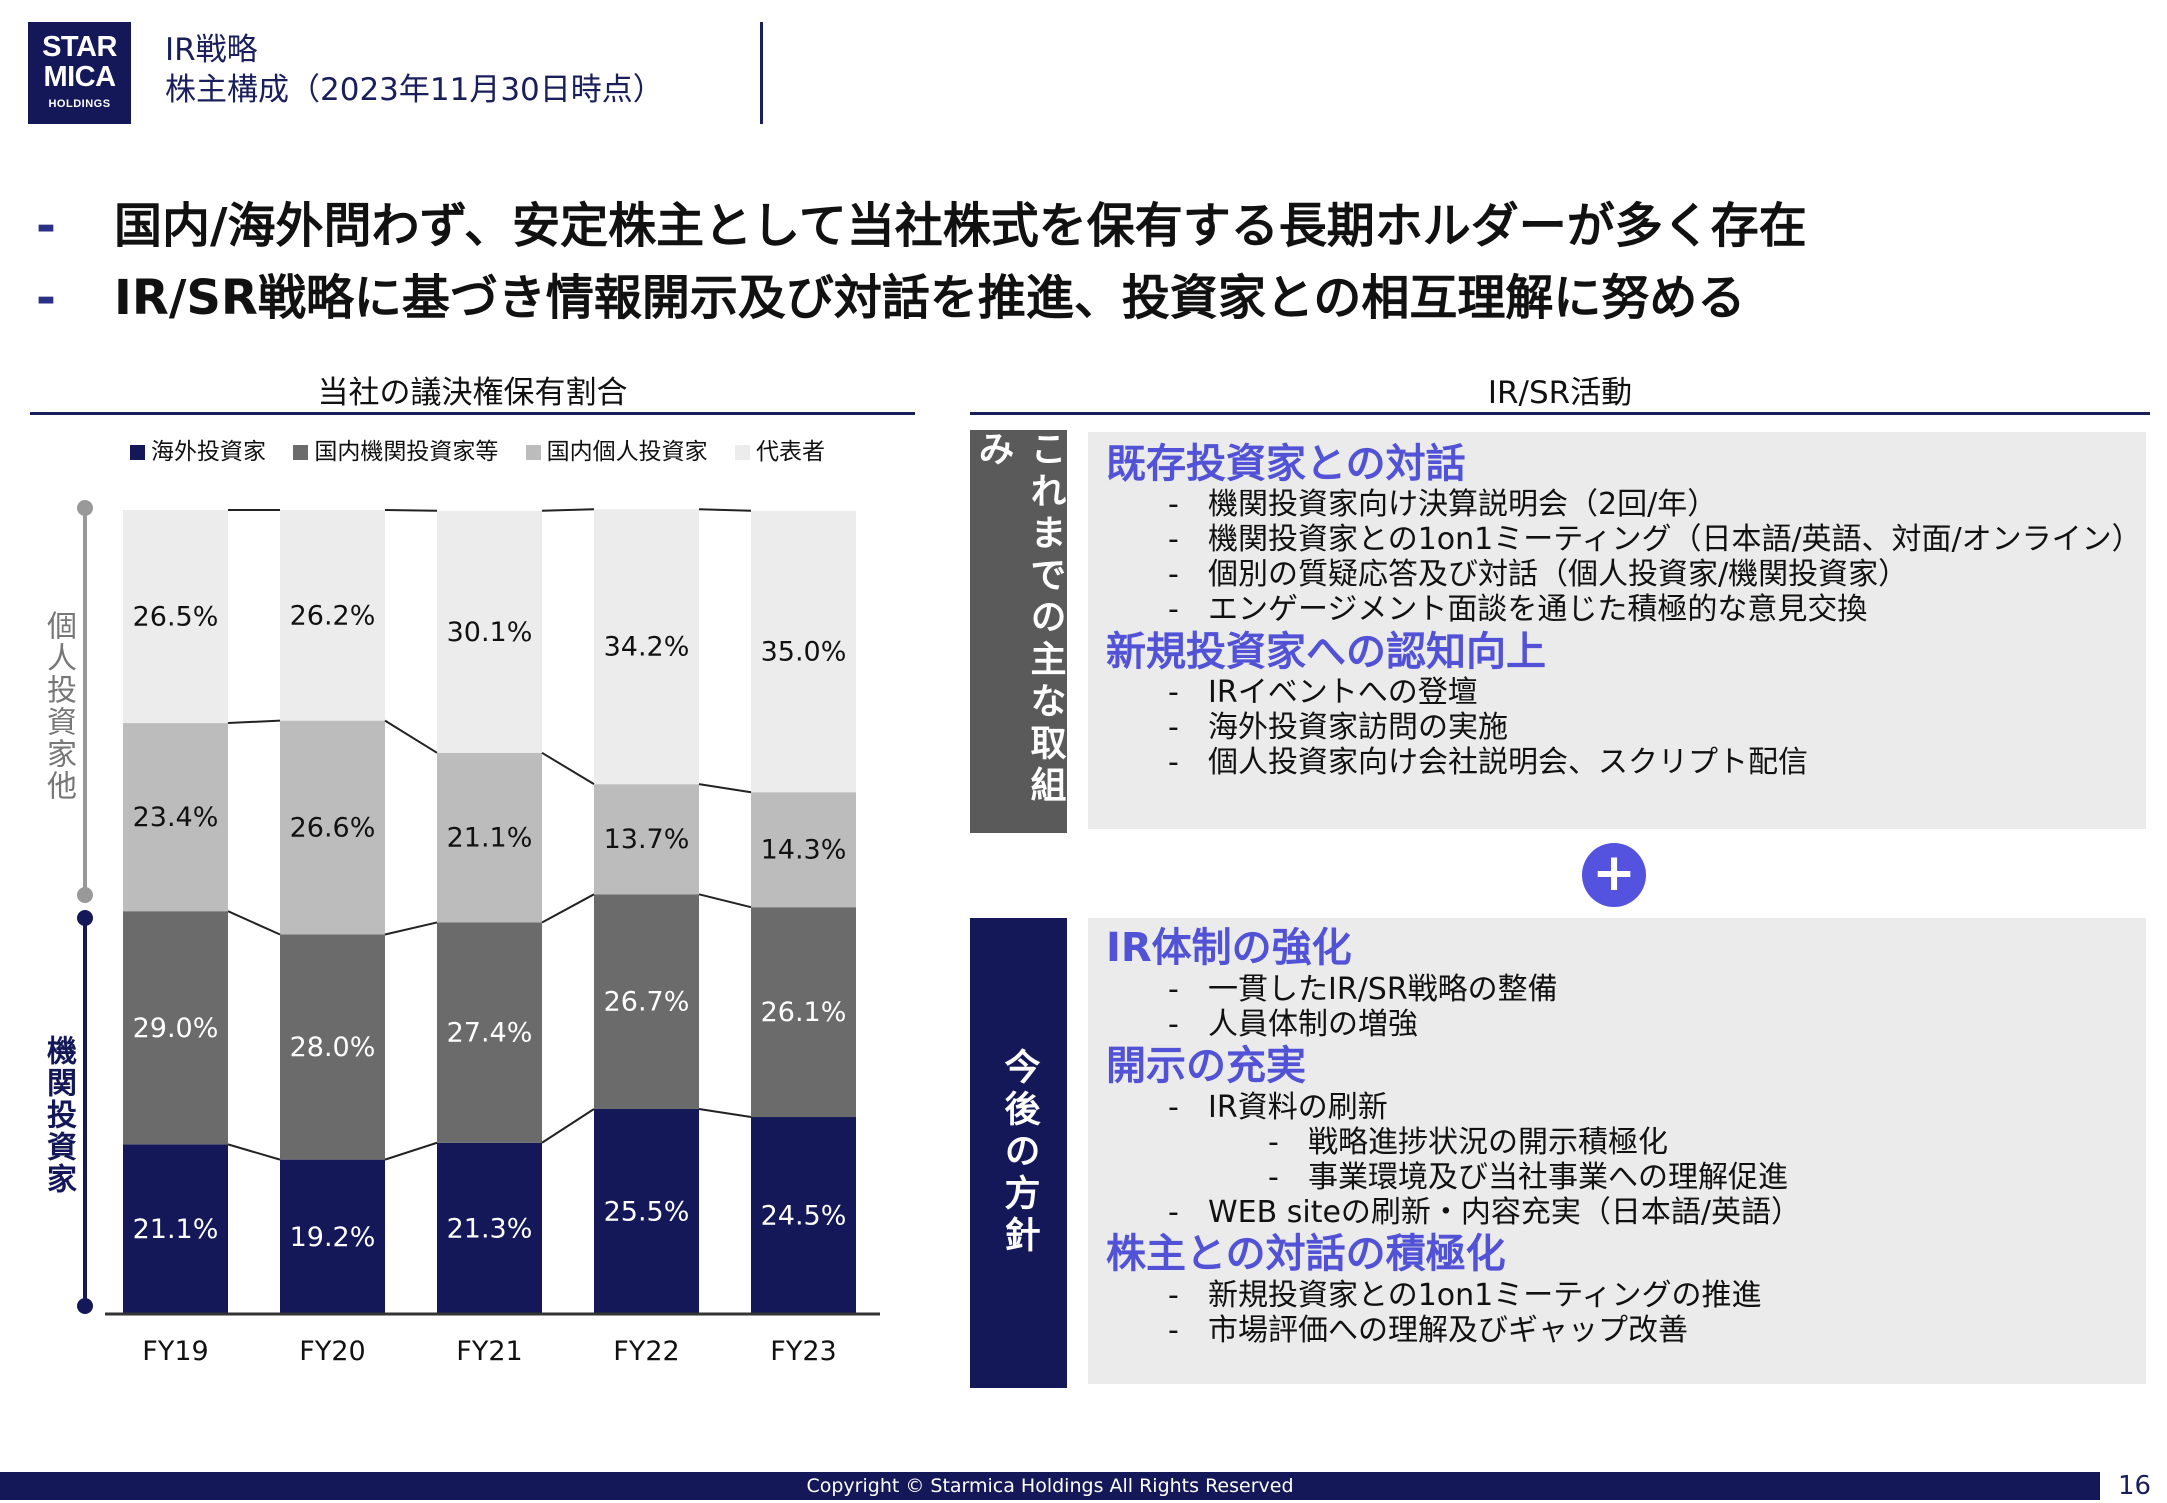 This screenshot has width=2167, height=1503. What do you see at coordinates (1293, 1024) in the screenshot?
I see `list-item: - 人員体制の増強` at bounding box center [1293, 1024].